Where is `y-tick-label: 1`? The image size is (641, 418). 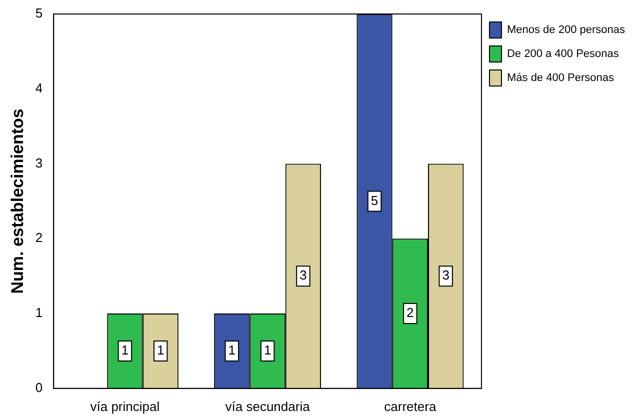
y-tick-label: 1 is located at coordinates (39, 312).